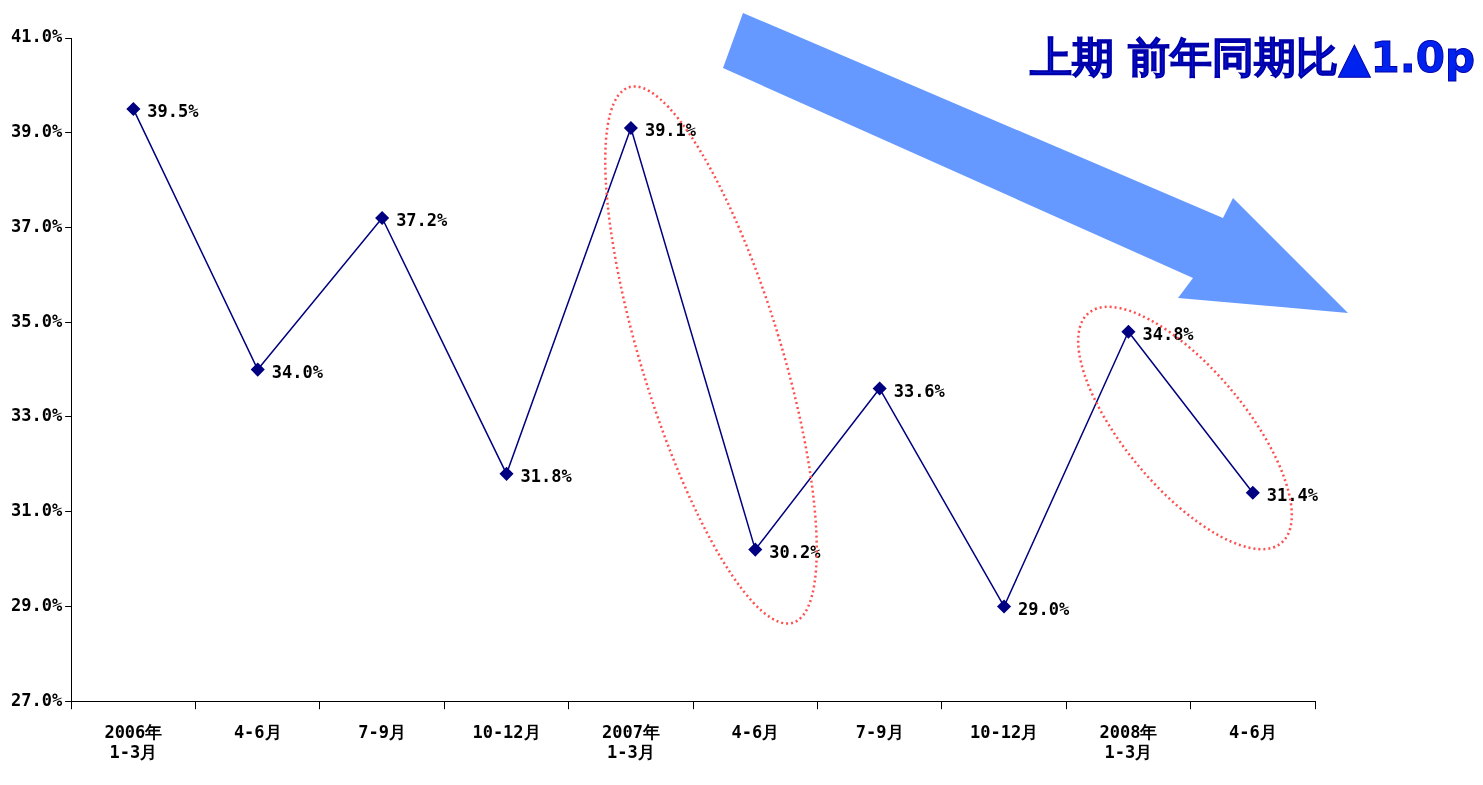 The width and height of the screenshot is (1483, 785). Describe the element at coordinates (630, 742) in the screenshot. I see `x-tick-label: 2007年 1-3月` at that location.